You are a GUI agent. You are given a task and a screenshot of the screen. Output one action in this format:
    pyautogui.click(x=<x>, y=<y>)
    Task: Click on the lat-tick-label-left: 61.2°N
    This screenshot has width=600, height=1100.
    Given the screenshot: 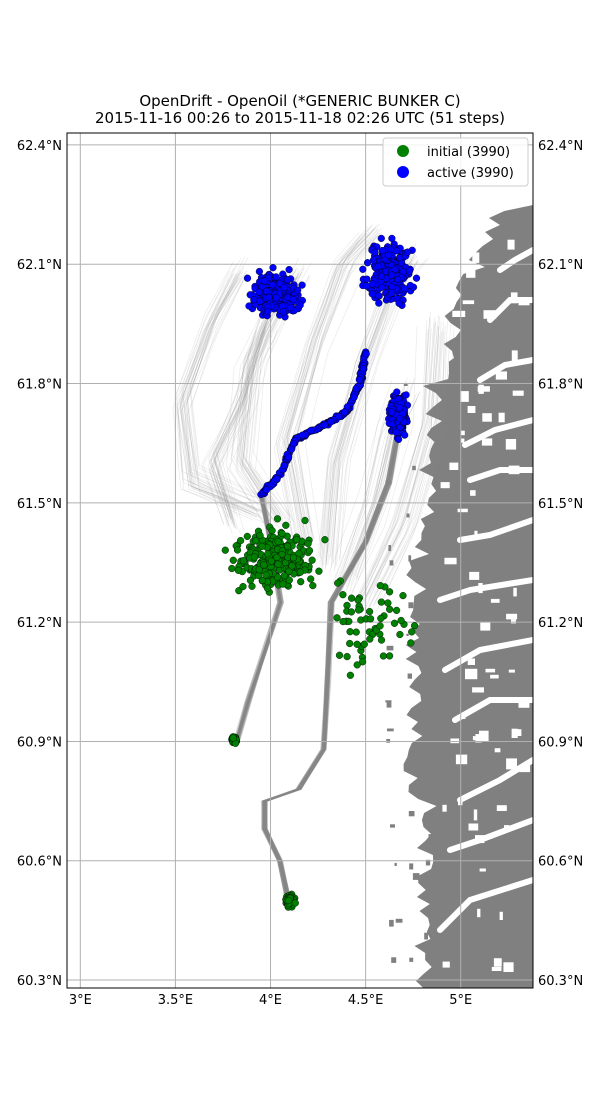 What is the action you would take?
    pyautogui.click(x=39, y=623)
    